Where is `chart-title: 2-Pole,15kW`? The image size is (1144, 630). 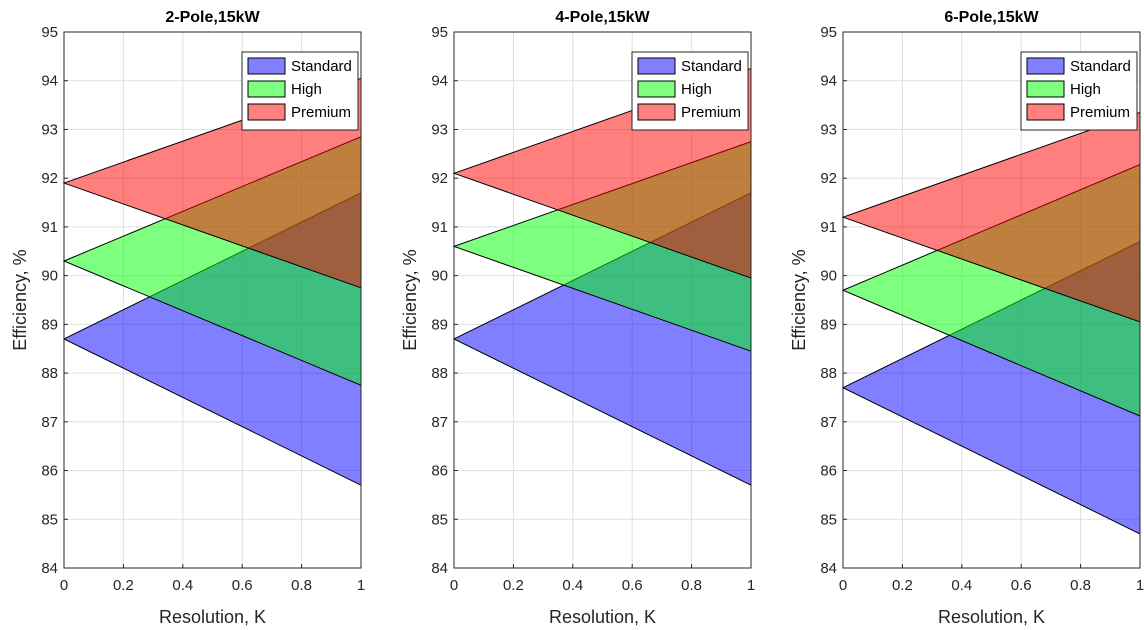
chart-title: 2-Pole,15kW is located at coordinates (212, 17).